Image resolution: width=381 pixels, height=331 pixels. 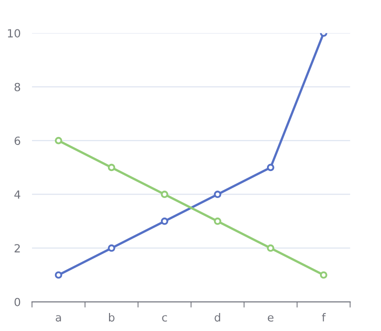 I want to click on x-tick-label: c, so click(x=164, y=318).